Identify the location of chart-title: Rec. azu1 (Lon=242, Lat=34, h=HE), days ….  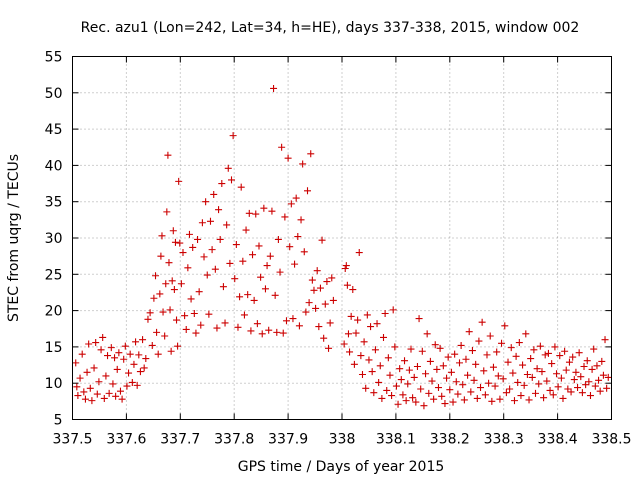
(330, 28).